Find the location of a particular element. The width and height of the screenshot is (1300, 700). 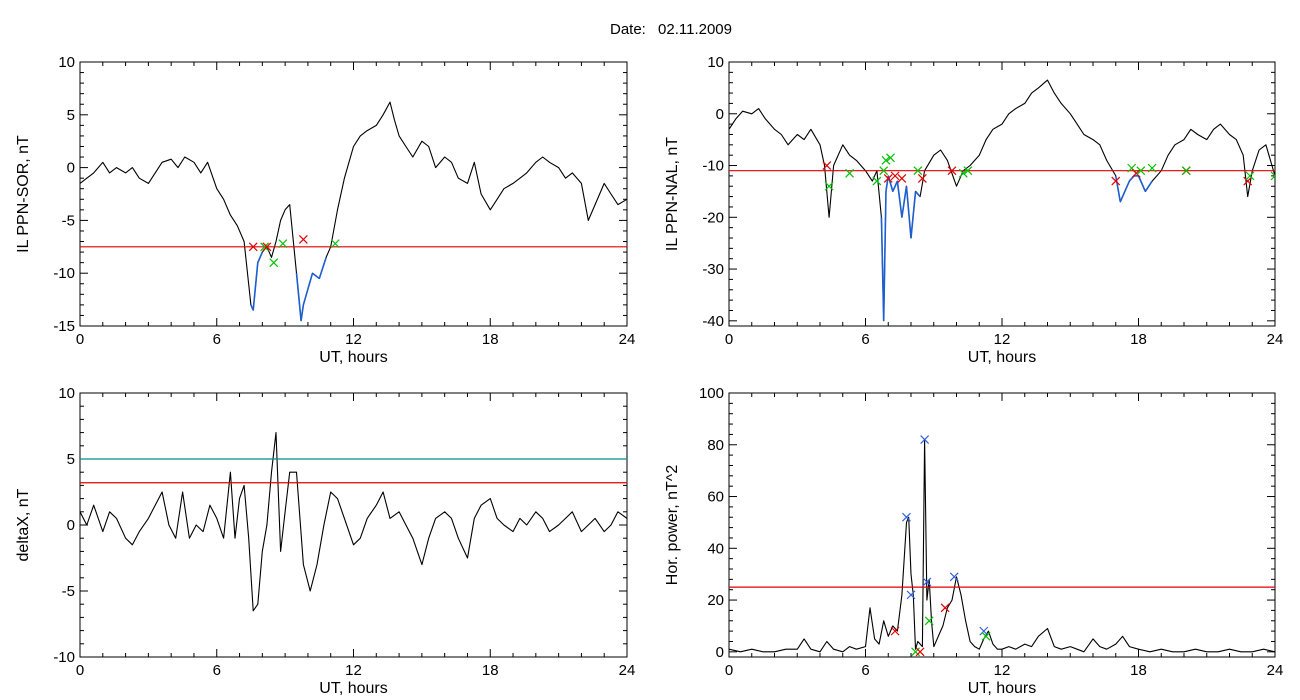

y-tick-label: -20 is located at coordinates (713, 217).